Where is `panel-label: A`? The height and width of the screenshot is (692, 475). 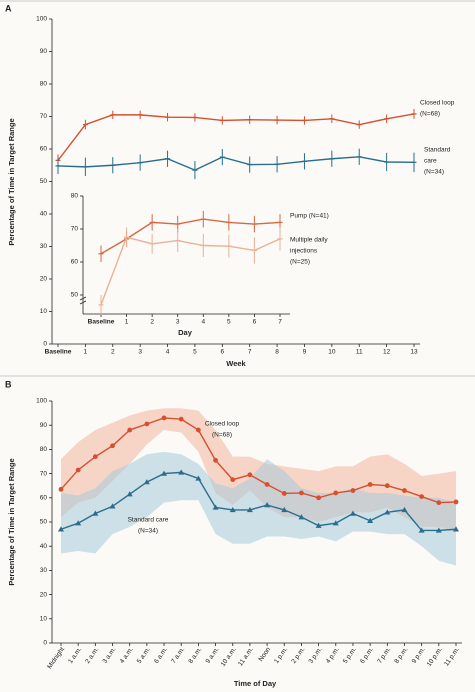 panel-label: A is located at coordinates (8, 8).